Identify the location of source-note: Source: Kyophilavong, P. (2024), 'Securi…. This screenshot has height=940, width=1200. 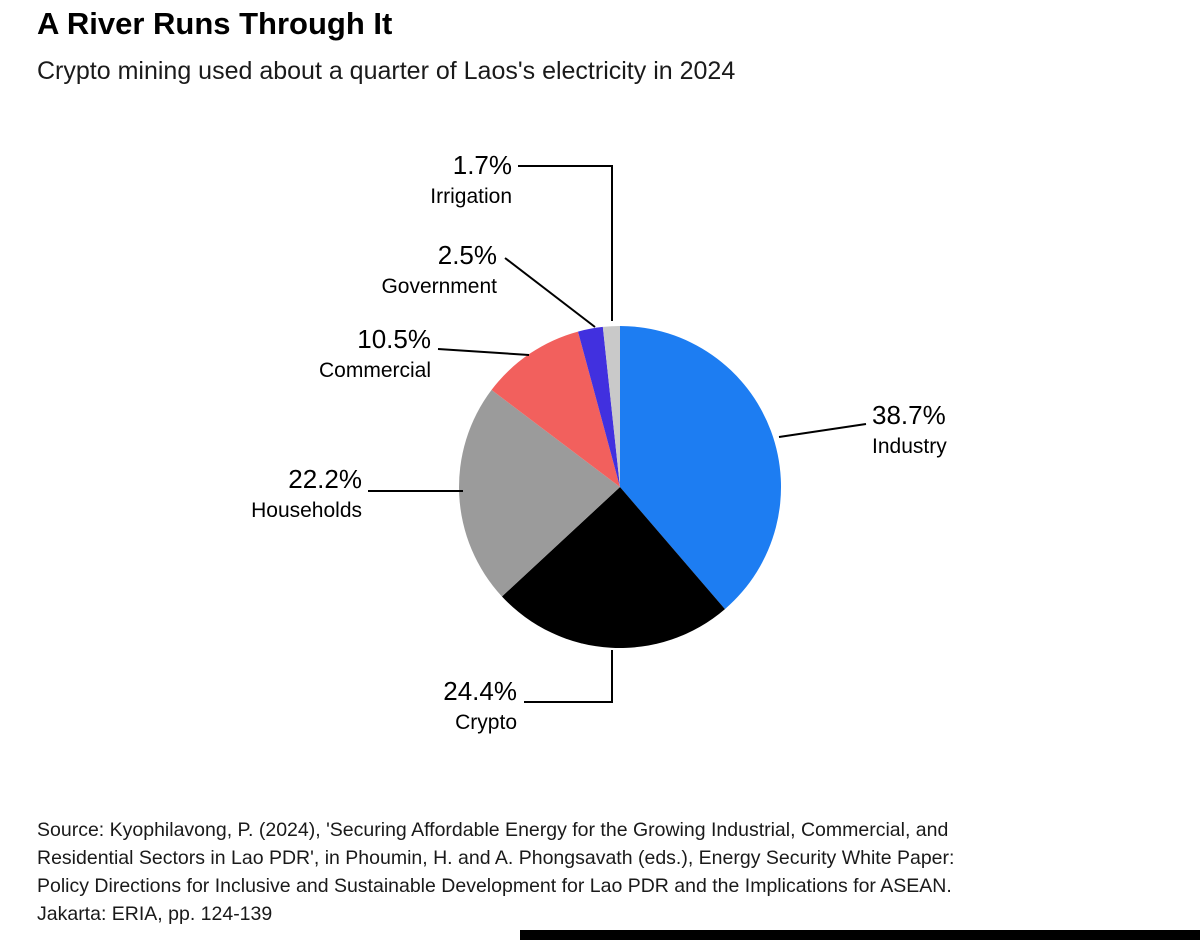
(607, 872).